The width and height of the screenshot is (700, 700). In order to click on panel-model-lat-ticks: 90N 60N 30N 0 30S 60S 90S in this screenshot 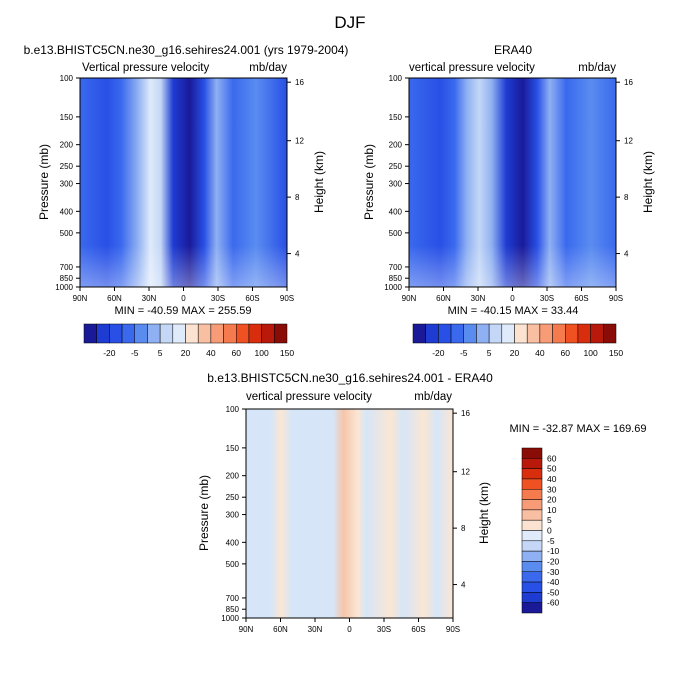, I will do `click(183, 295)`.